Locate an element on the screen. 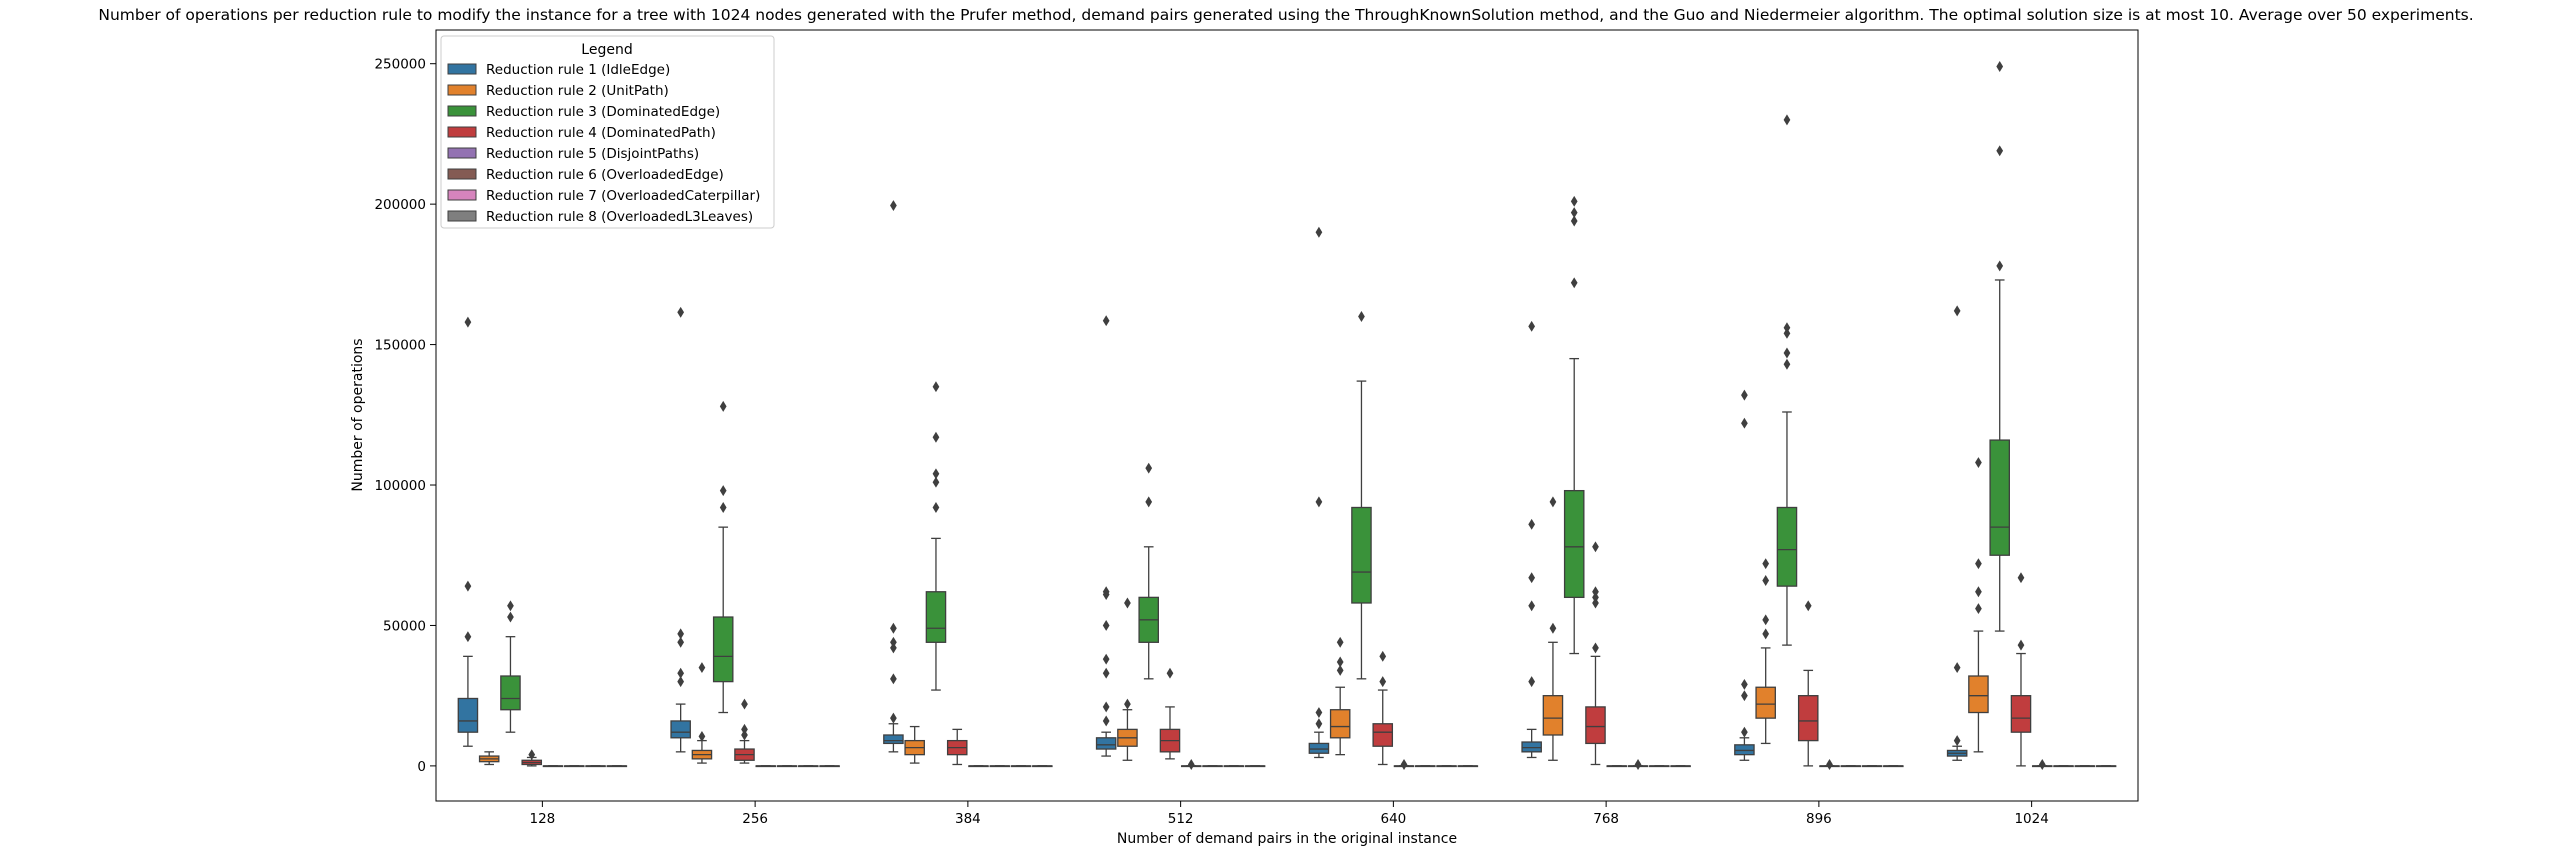 Image resolution: width=2573 pixels, height=853 pixels. x-tick-label: 512 is located at coordinates (1181, 819).